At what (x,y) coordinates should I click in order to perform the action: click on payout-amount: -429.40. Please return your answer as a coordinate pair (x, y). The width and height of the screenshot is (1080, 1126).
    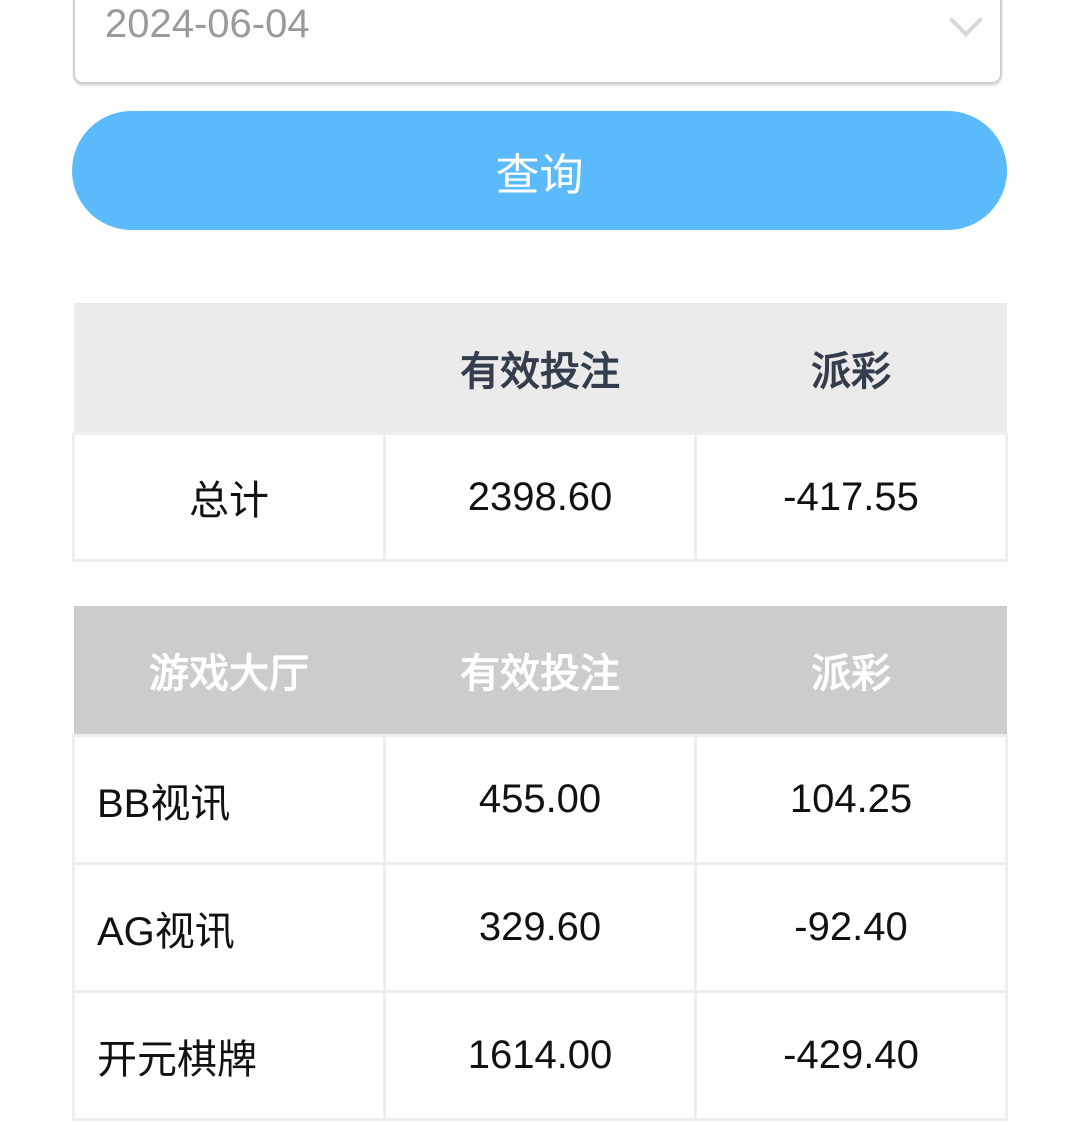
    Looking at the image, I should click on (851, 1055).